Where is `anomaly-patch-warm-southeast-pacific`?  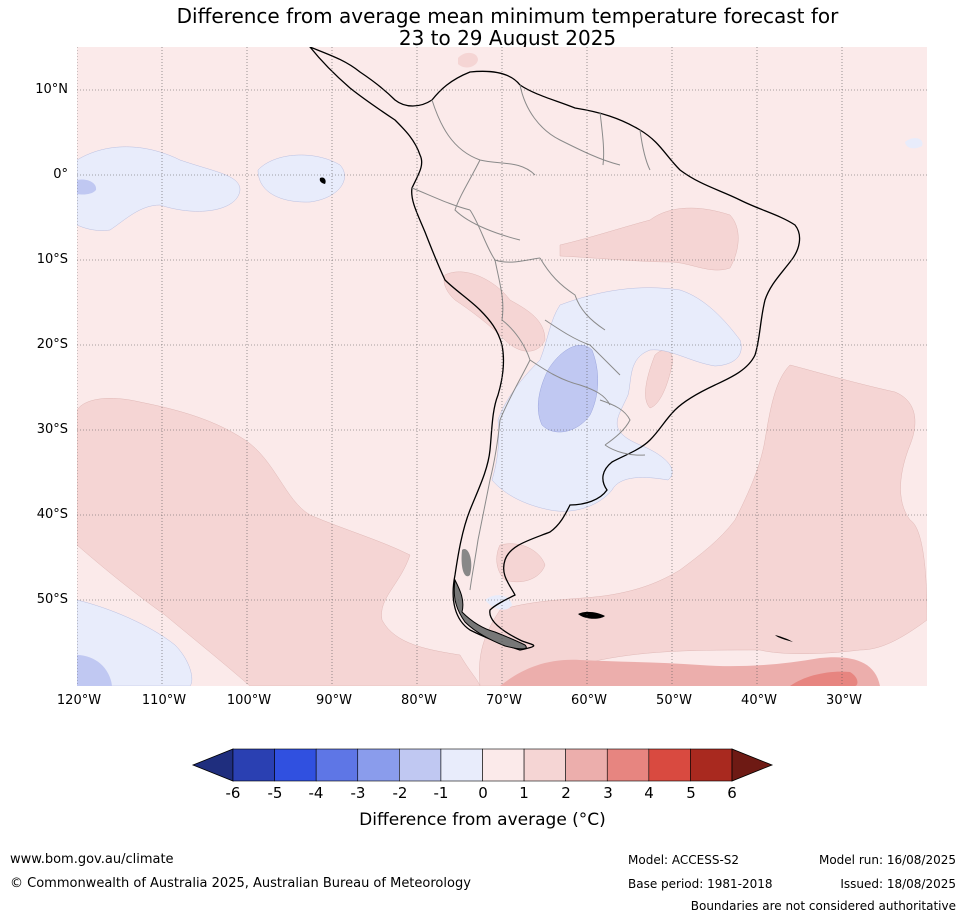 anomaly-patch-warm-southeast-pacific is located at coordinates (279, 542).